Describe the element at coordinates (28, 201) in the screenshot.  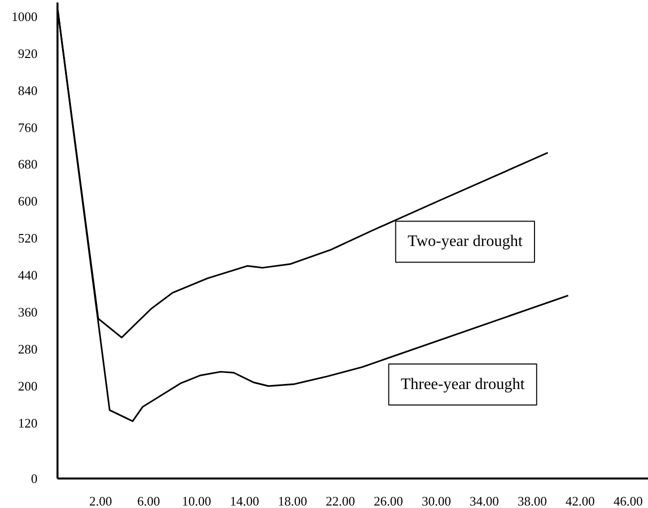
I see `y-tick-label: 600` at that location.